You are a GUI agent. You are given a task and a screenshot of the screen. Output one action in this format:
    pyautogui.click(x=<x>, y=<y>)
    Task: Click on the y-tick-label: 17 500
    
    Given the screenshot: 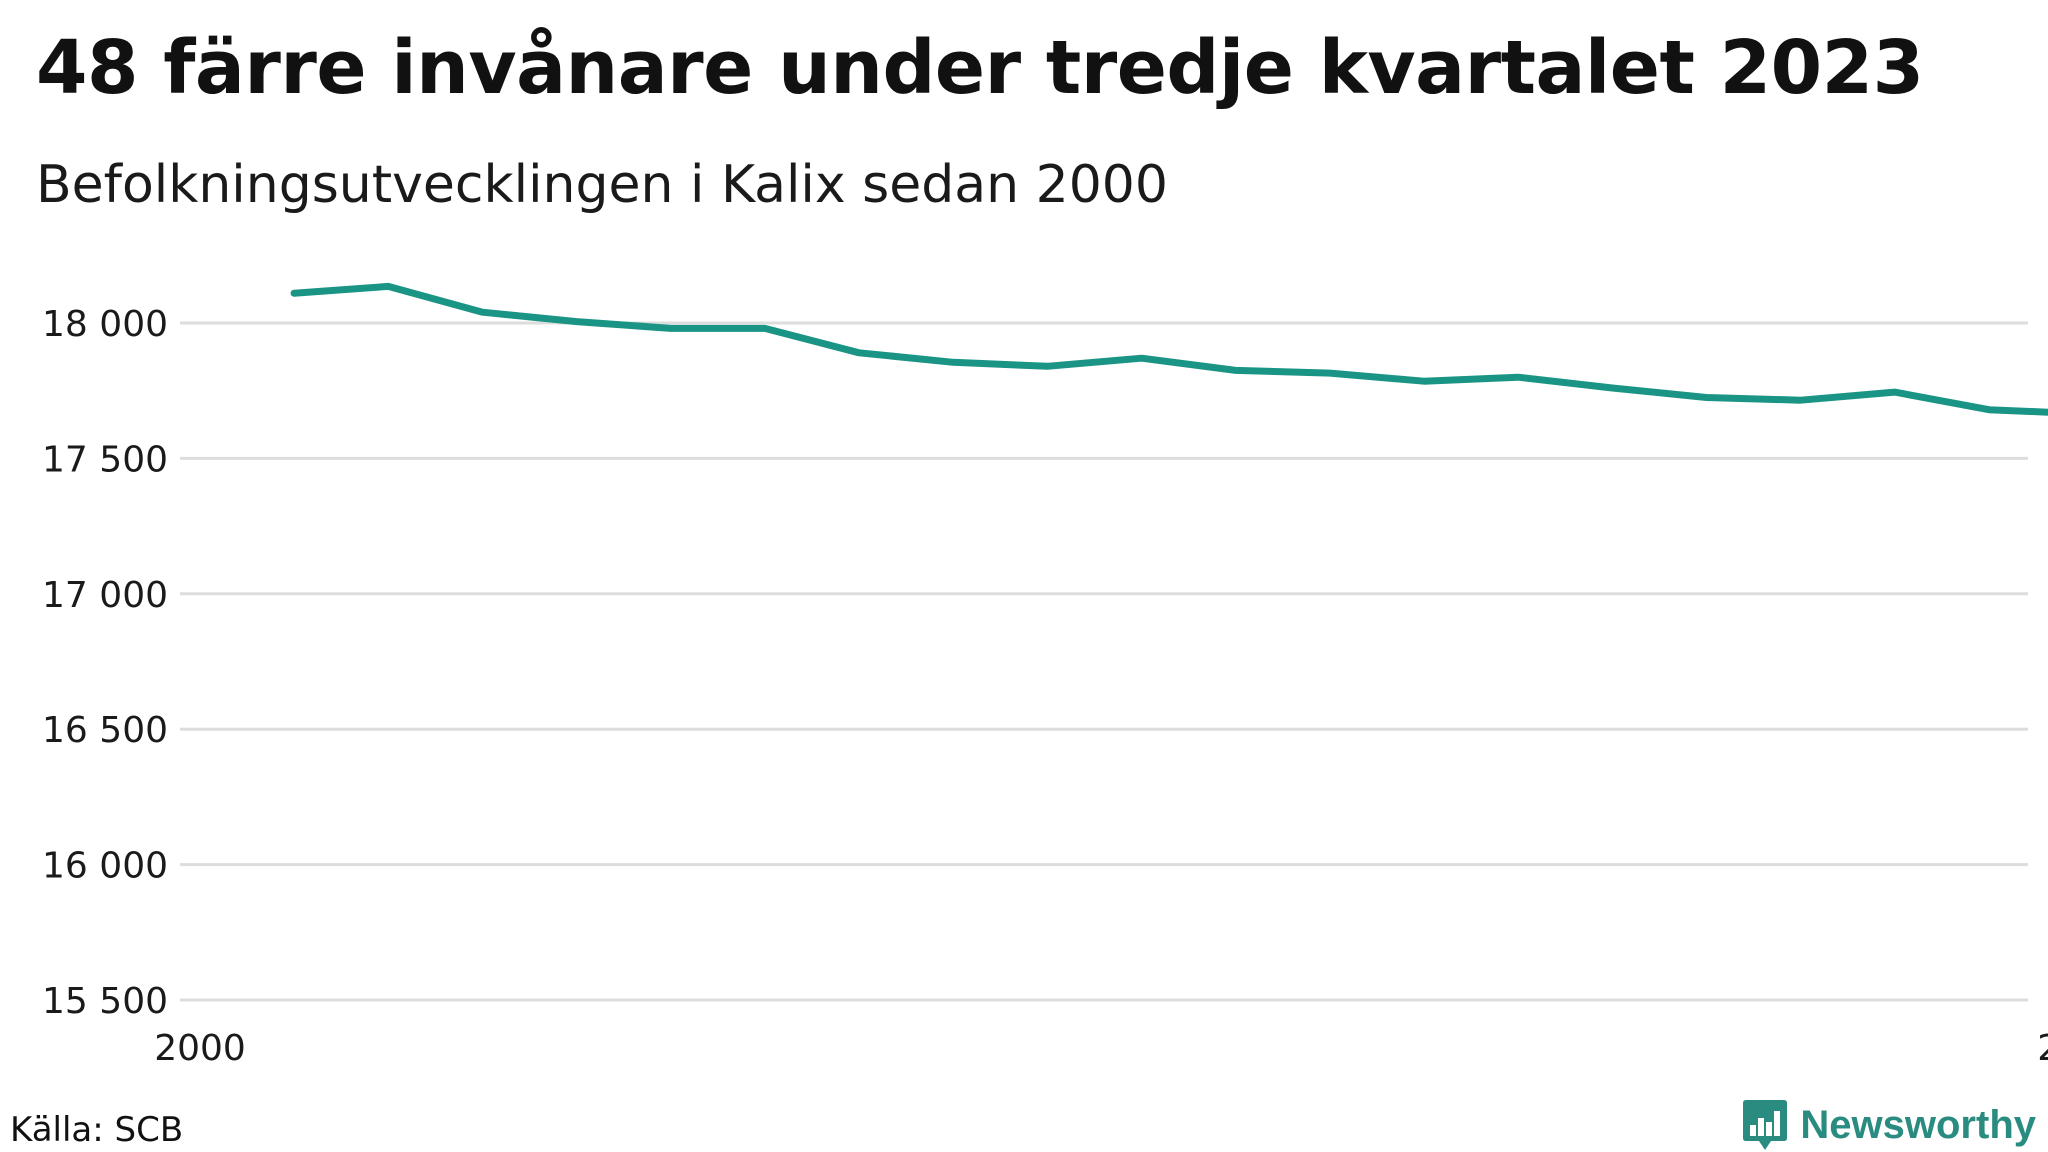 What is the action you would take?
    pyautogui.click(x=105, y=459)
    